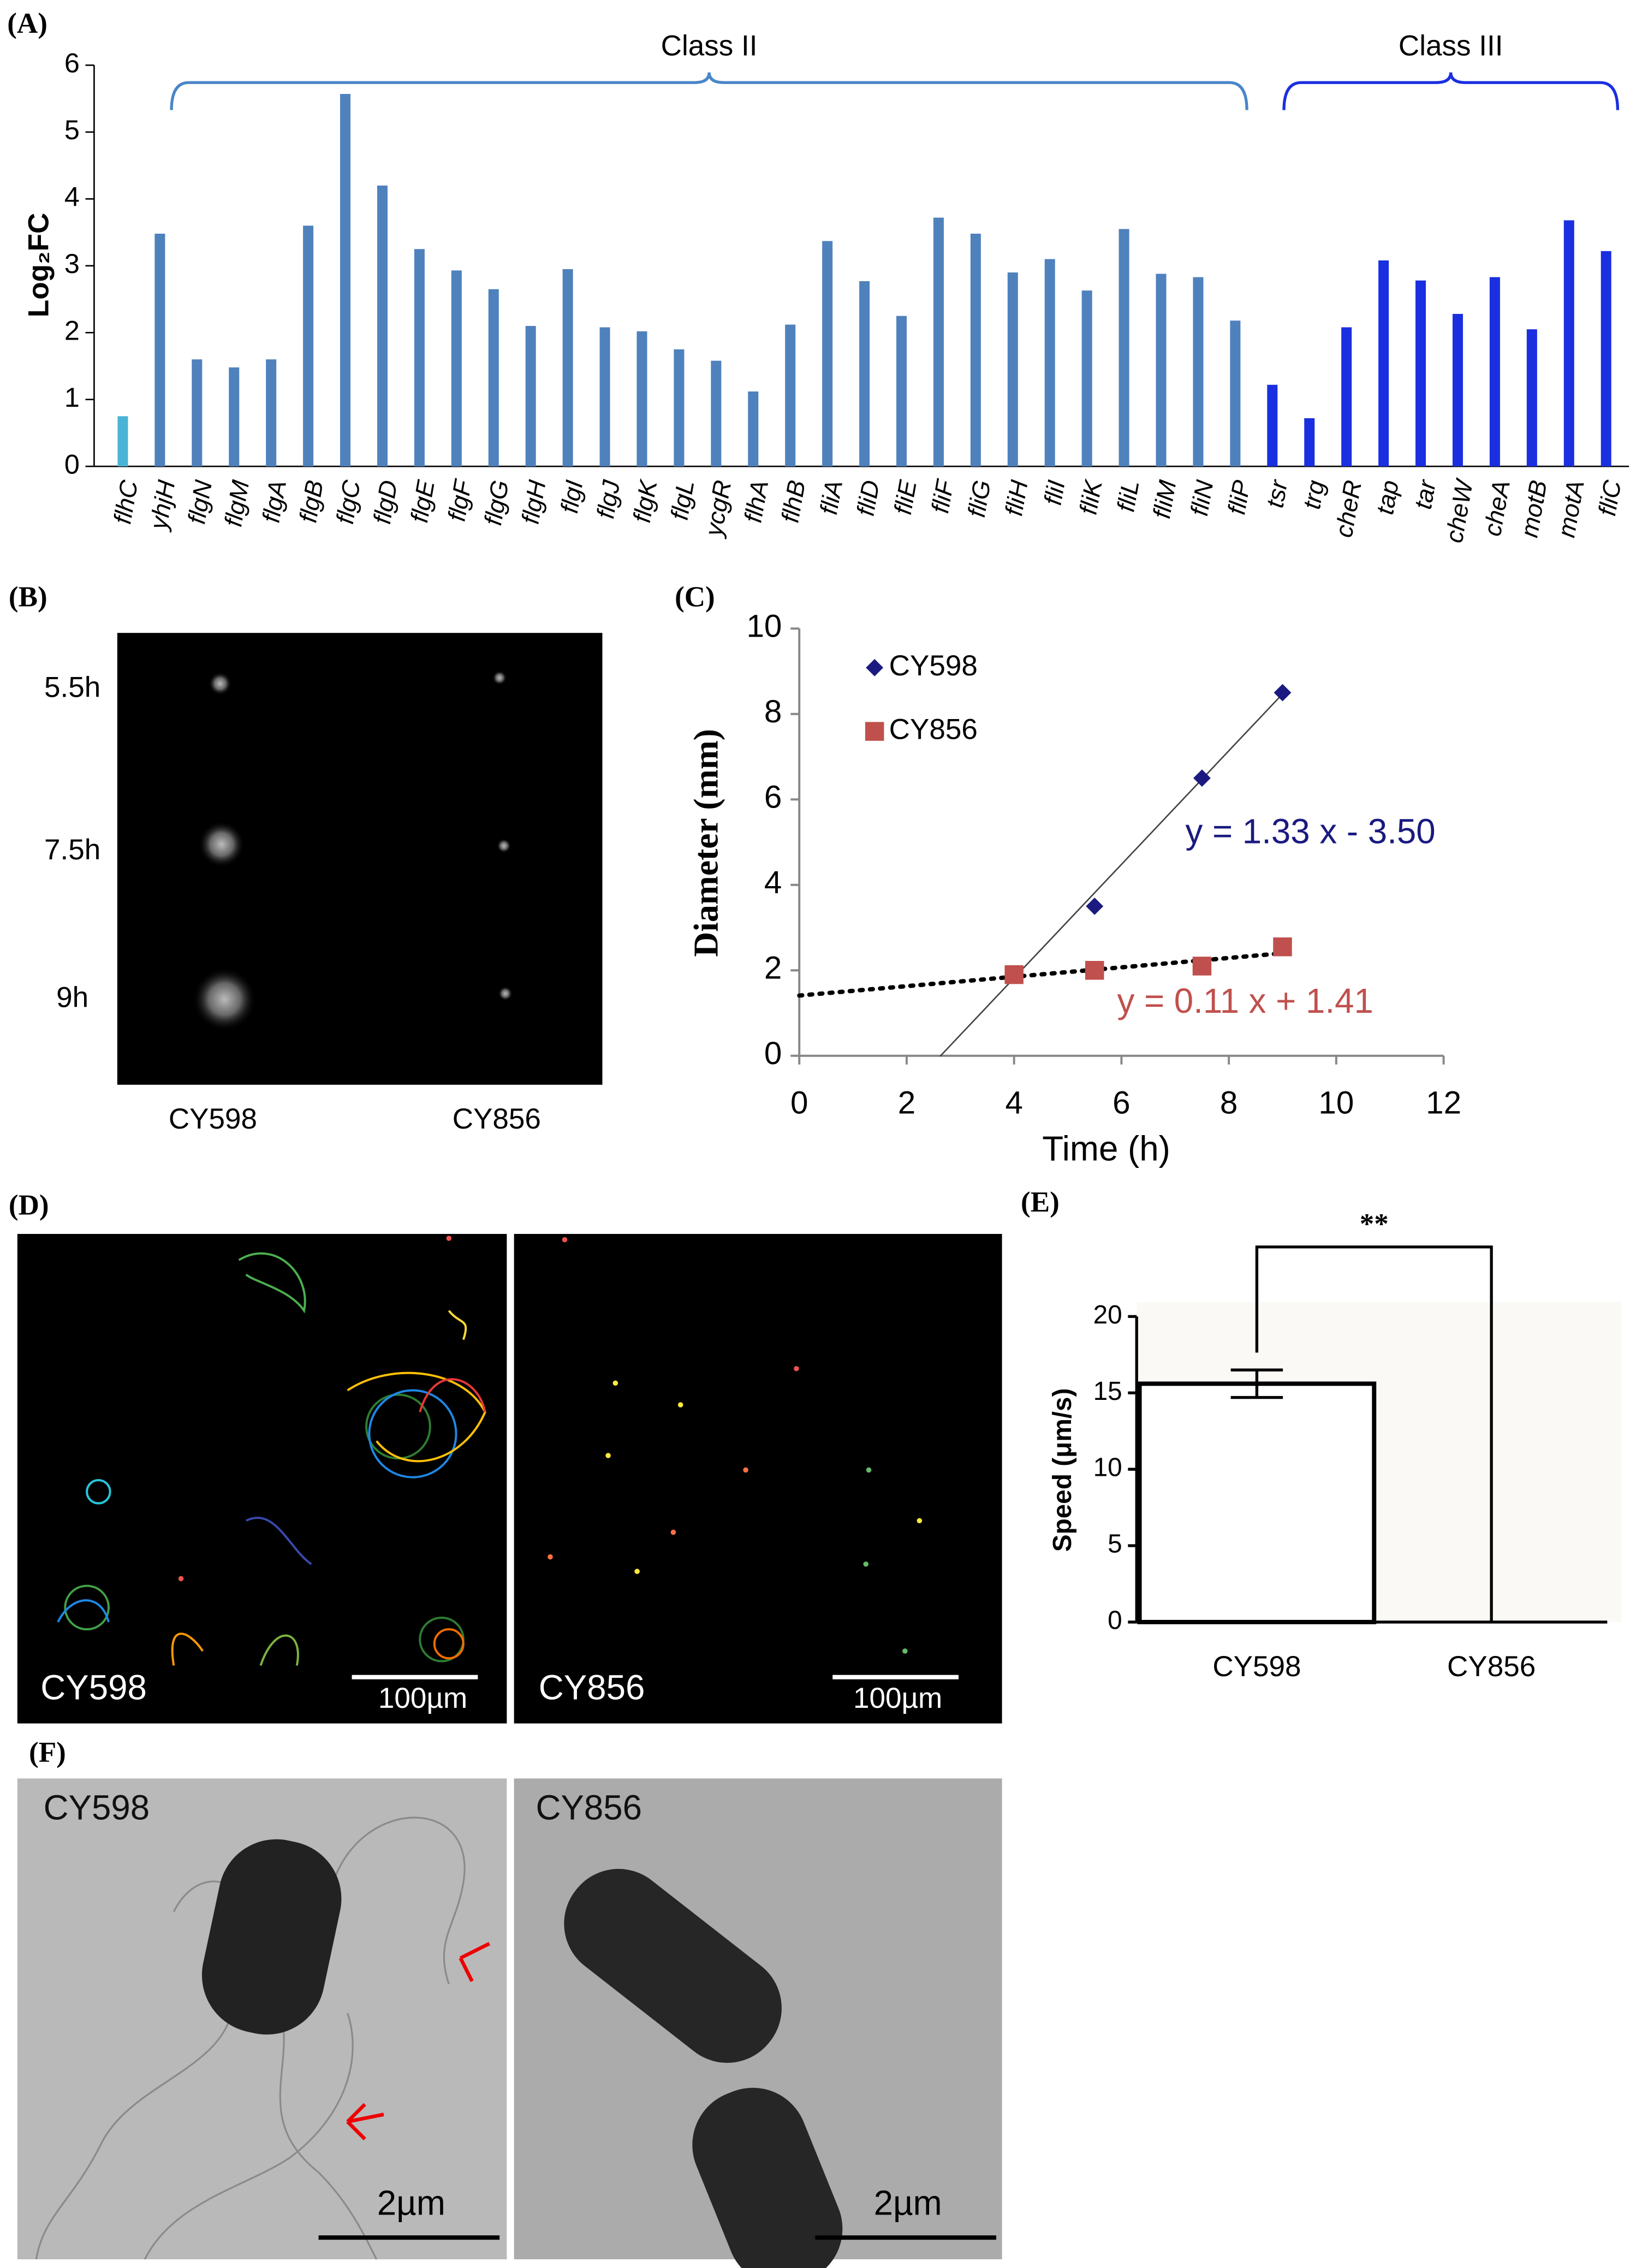 This screenshot has height=2268, width=1642. I want to click on x-tick-label: 0, so click(799, 1102).